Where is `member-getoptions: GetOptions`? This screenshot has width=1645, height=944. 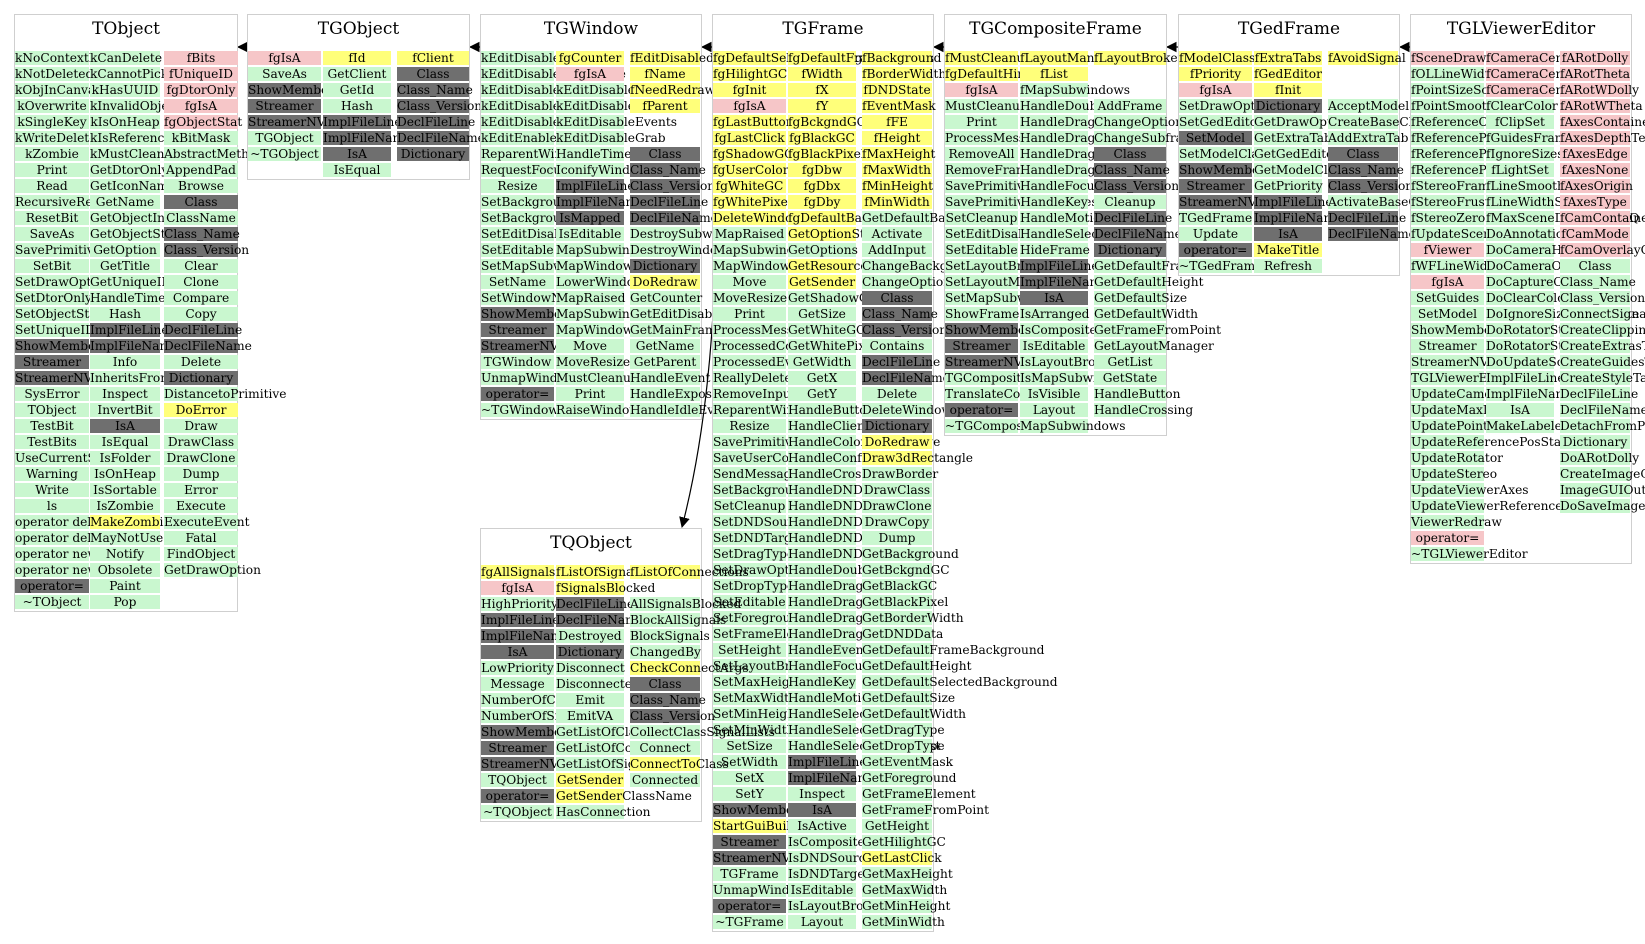
member-getoptions: GetOptions is located at coordinates (823, 250).